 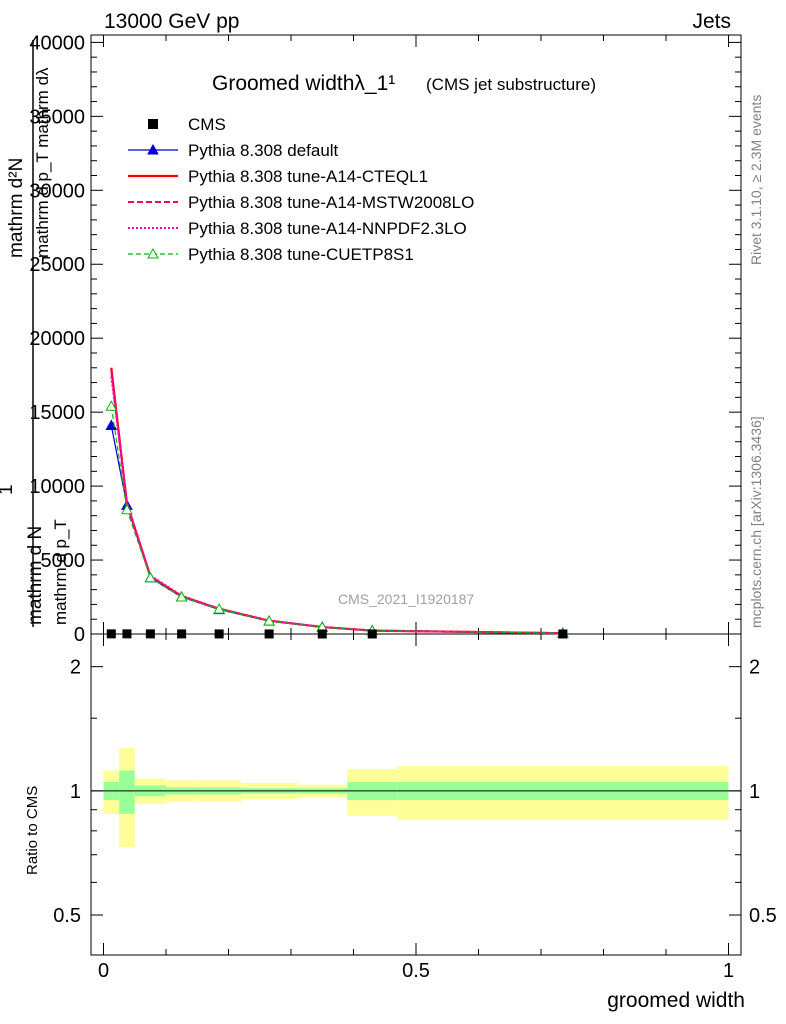 I want to click on y-label-numerator-2: mathrm d p_T mathrm dλ, so click(x=42, y=162).